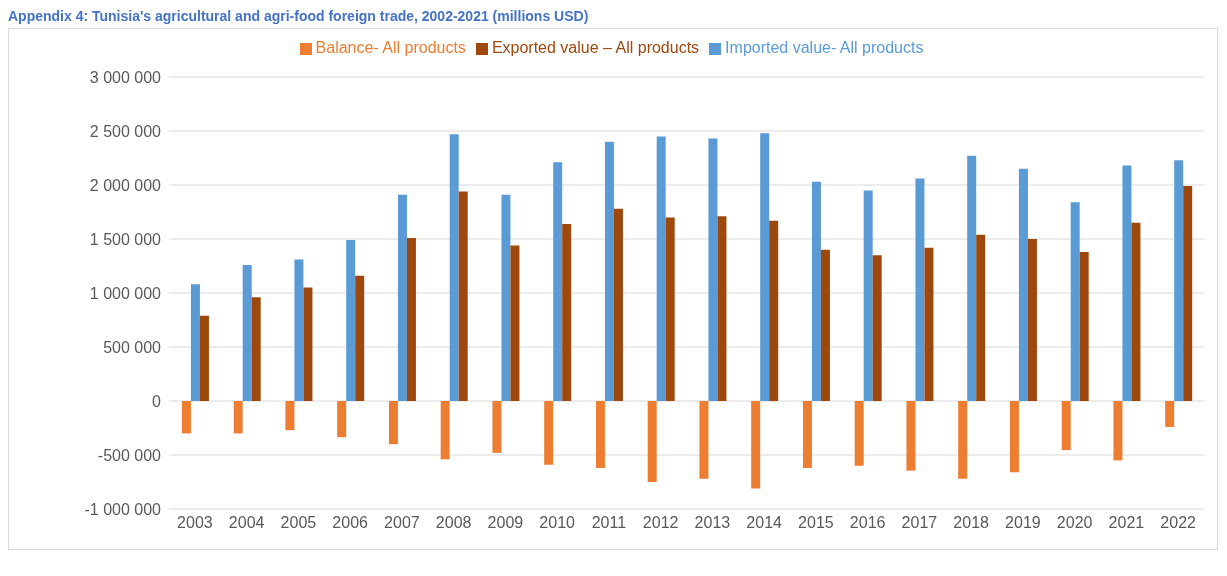 The height and width of the screenshot is (576, 1227). What do you see at coordinates (816, 523) in the screenshot?
I see `x-tick-label: 2015` at bounding box center [816, 523].